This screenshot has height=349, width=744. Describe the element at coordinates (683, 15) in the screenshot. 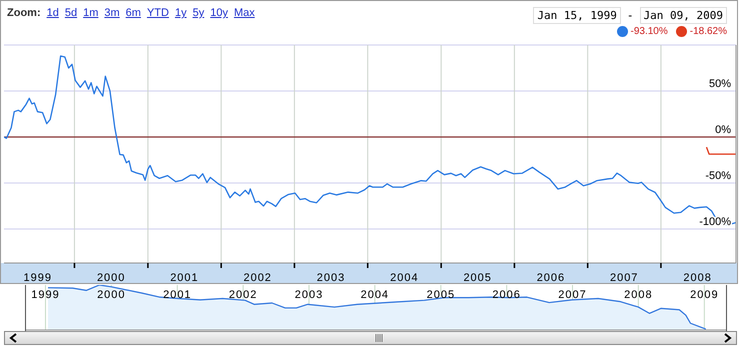

I see `text: Jan 09, 2009` at that location.